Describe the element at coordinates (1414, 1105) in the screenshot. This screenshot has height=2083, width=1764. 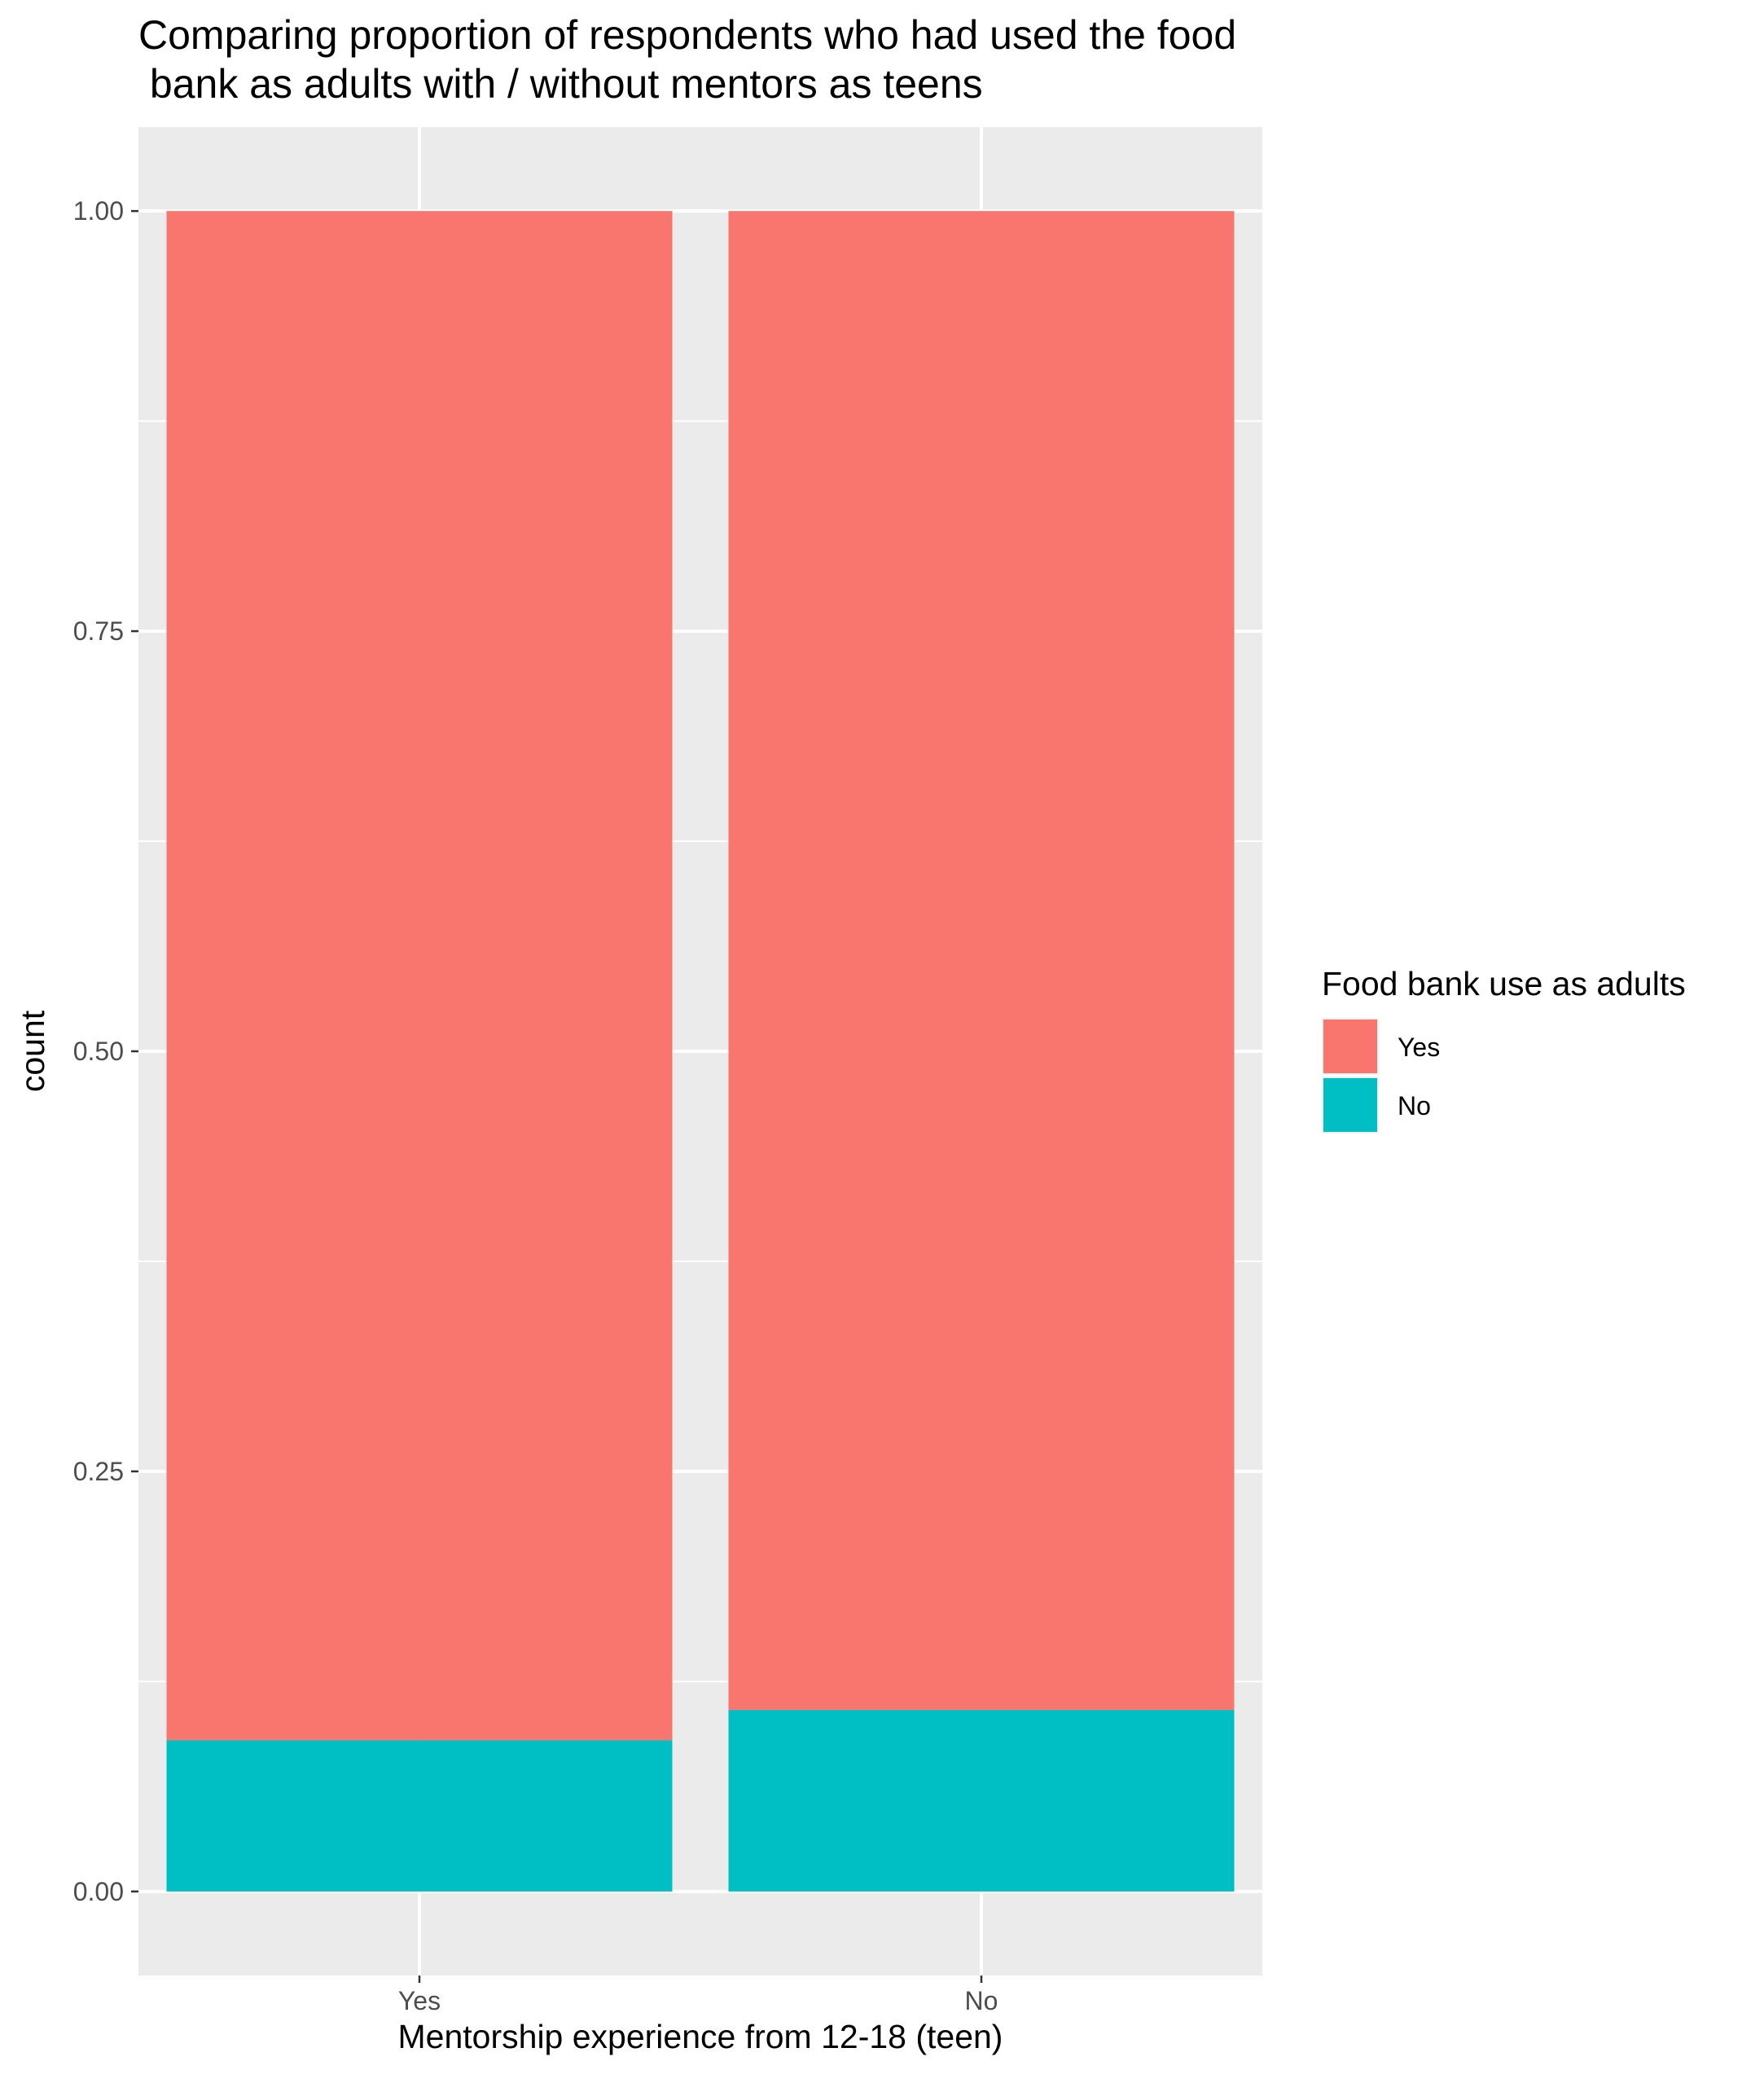
I see `legend-label-no: No` at that location.